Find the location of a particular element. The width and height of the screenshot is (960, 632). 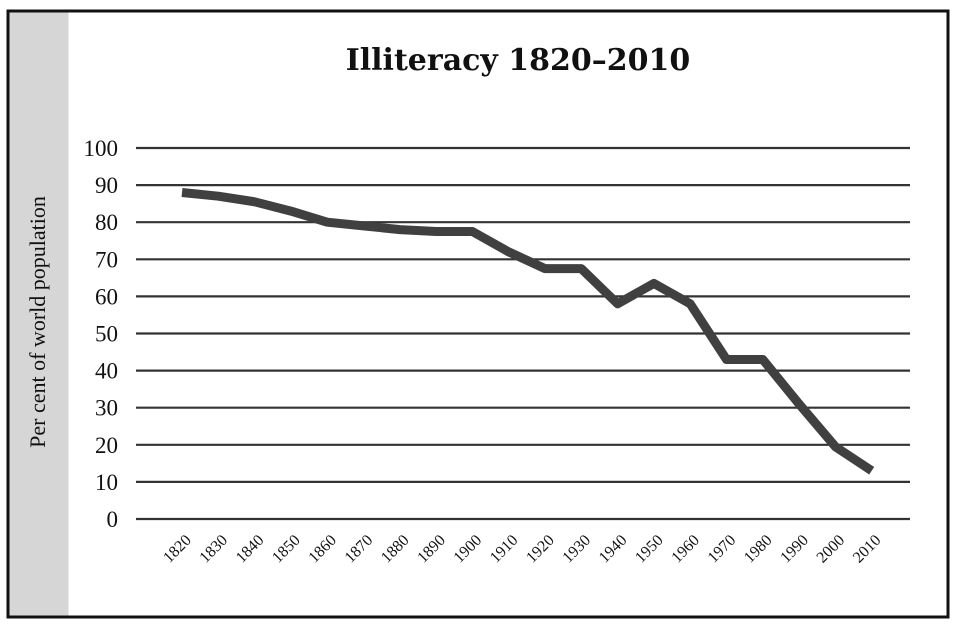

y-tick-label: 50 is located at coordinates (106, 334).